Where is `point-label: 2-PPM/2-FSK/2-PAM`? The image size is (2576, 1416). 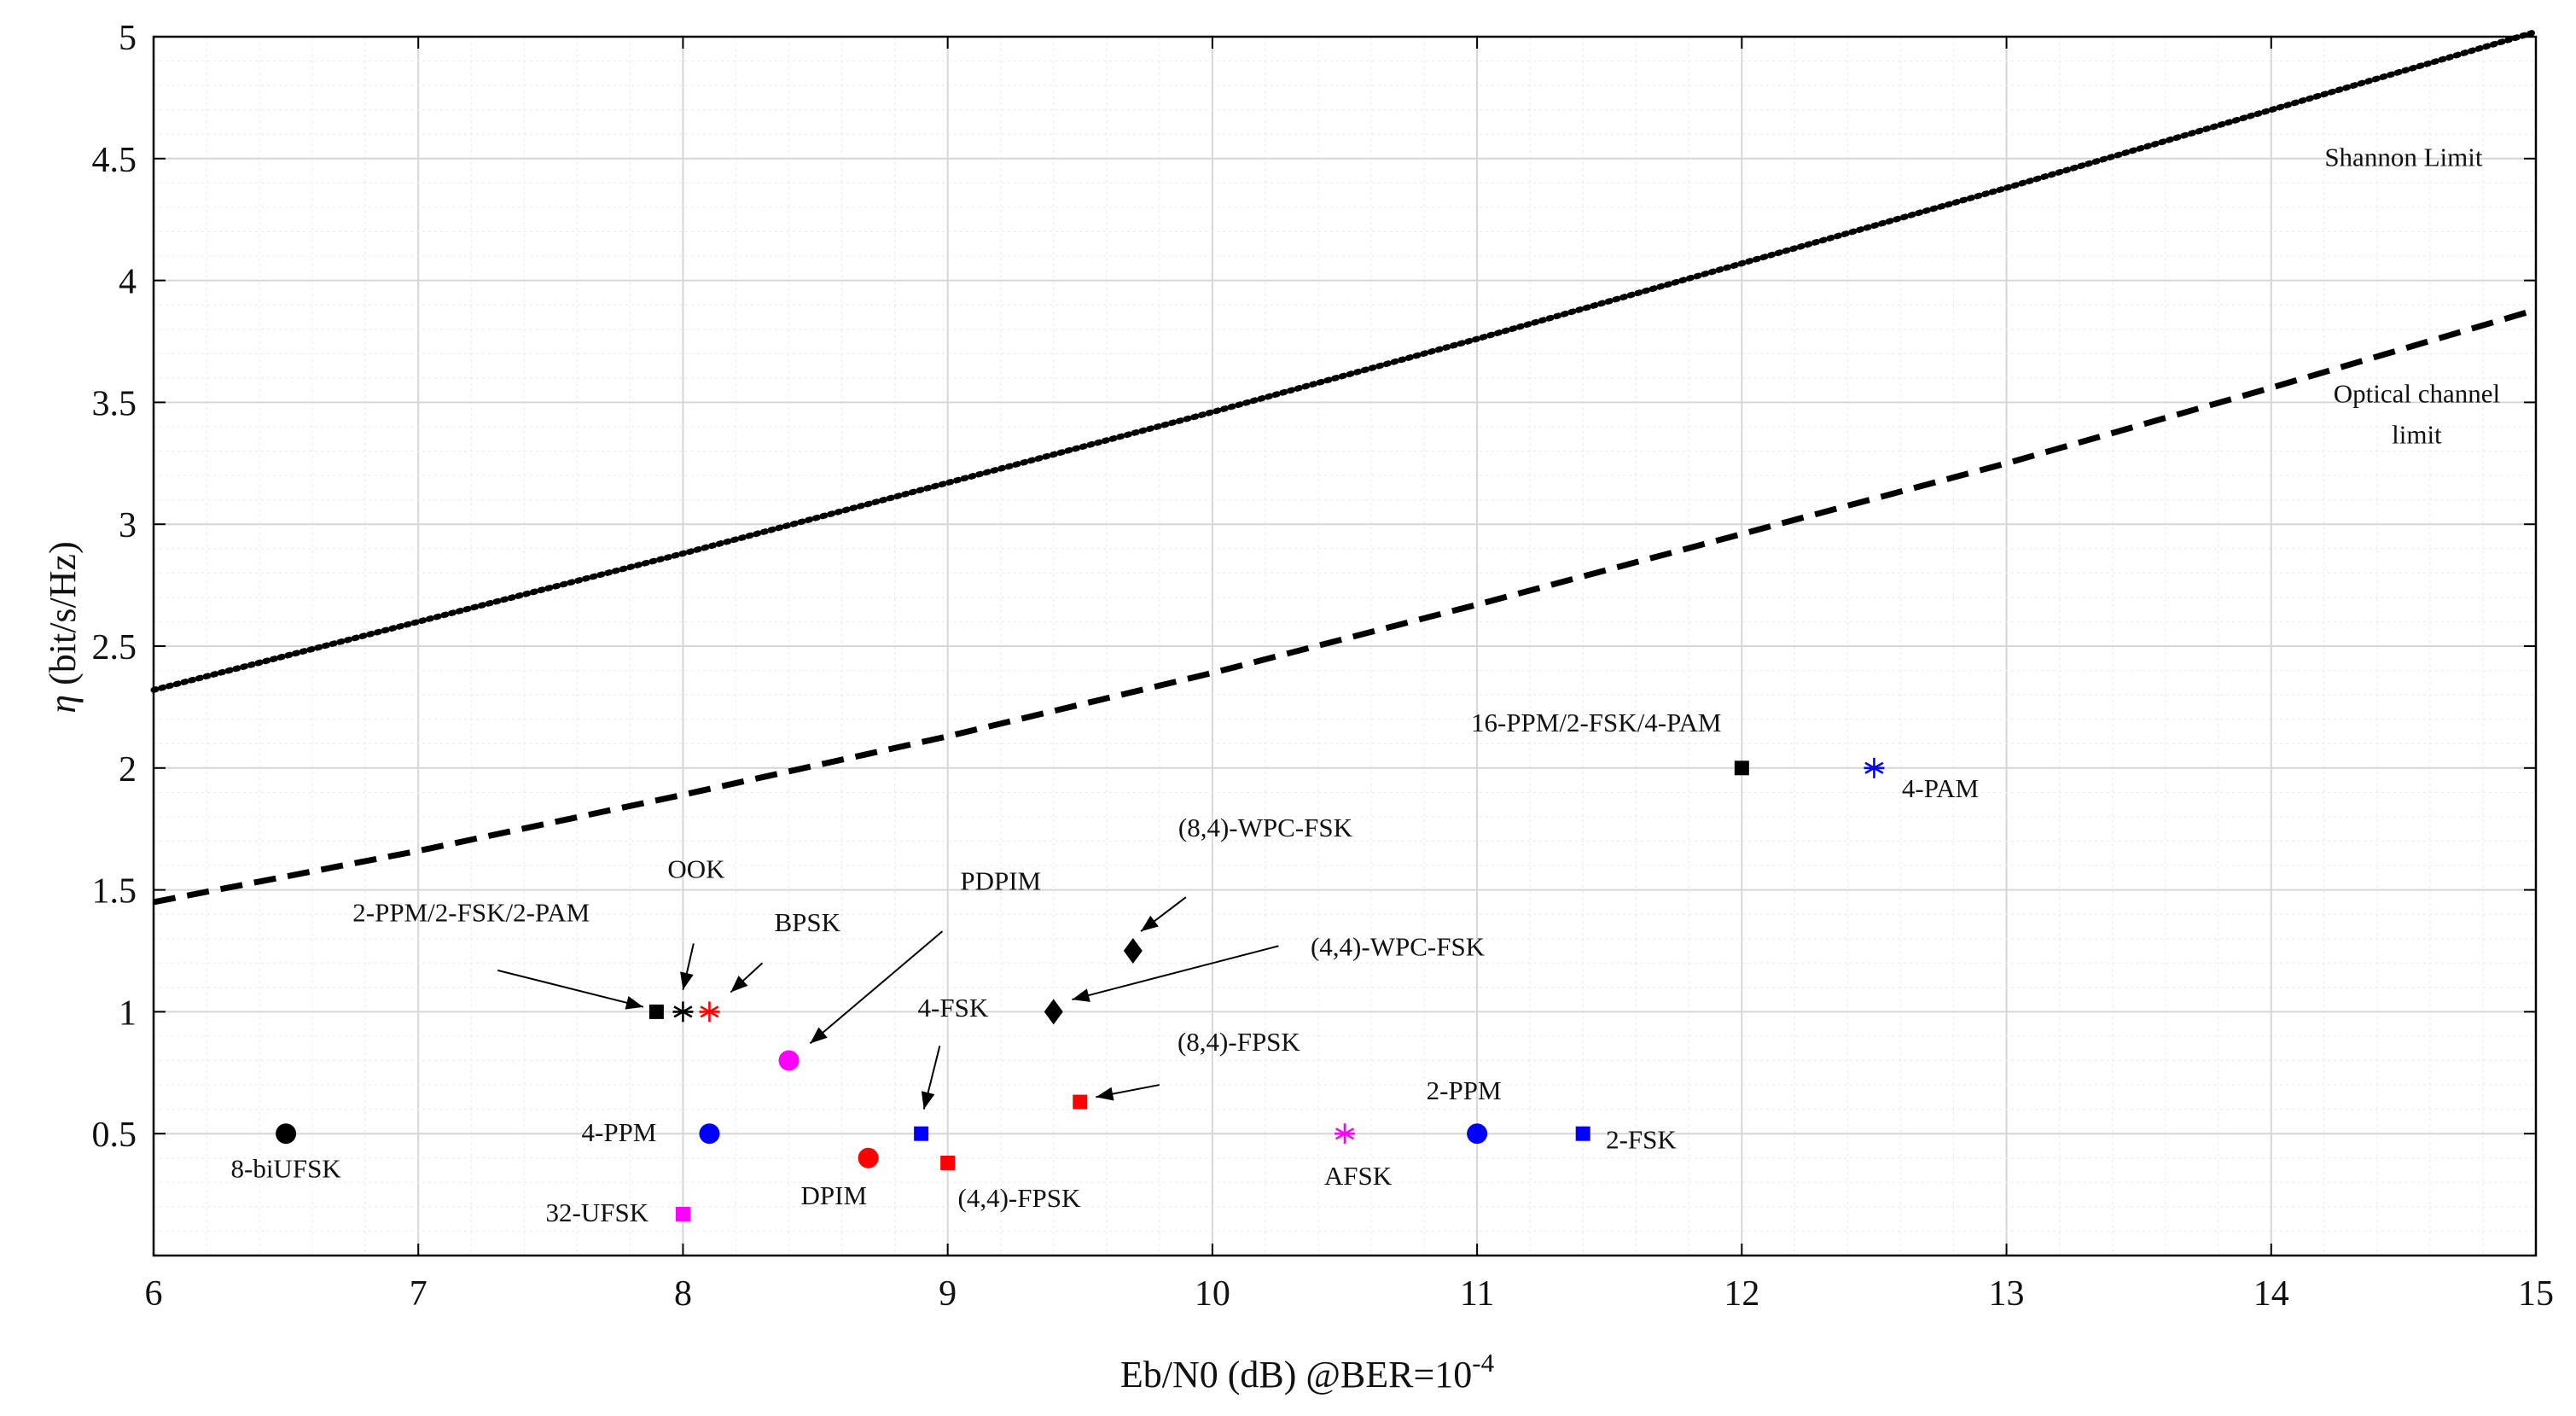
point-label: 2-PPM/2-FSK/2-PAM is located at coordinates (471, 913).